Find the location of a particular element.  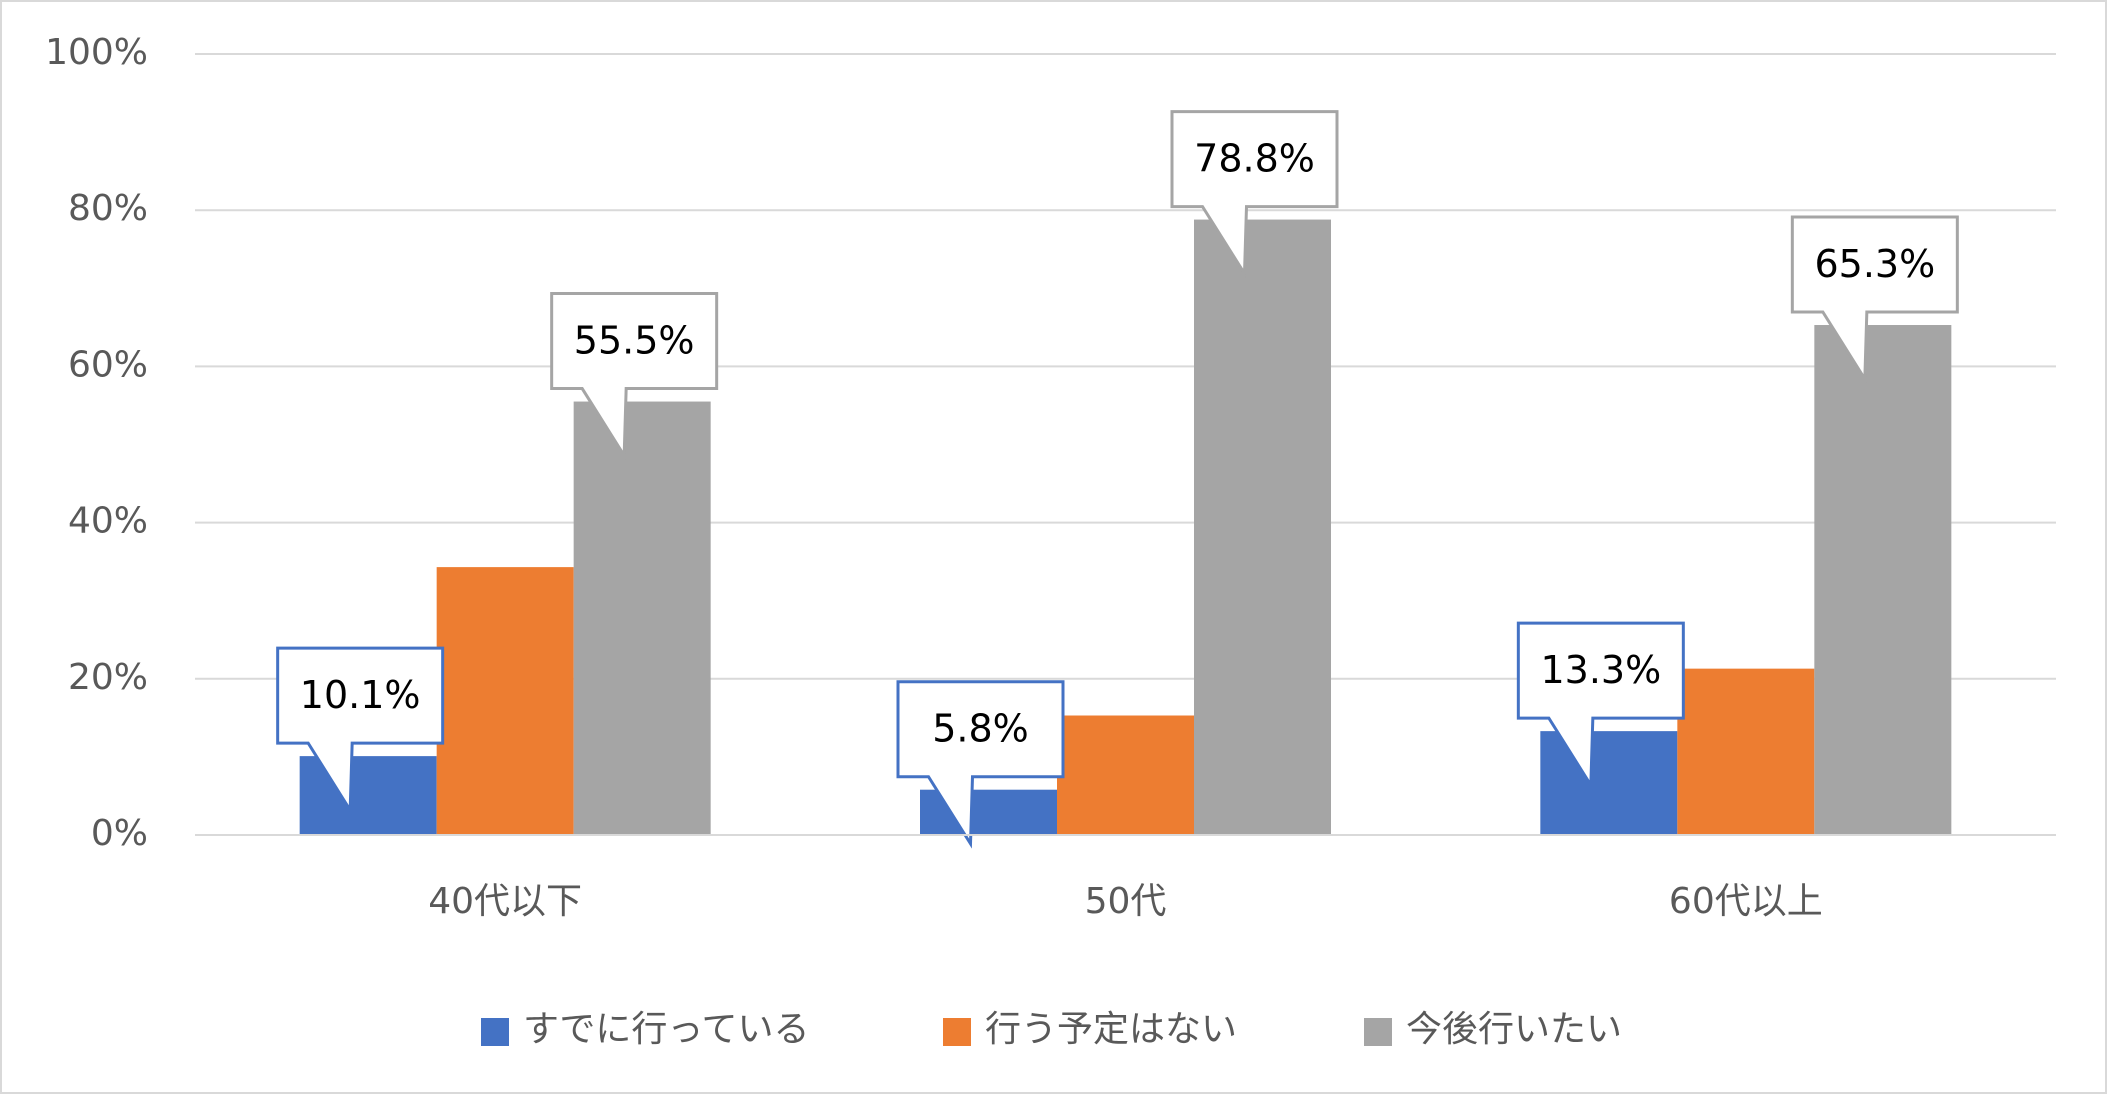

x-tick-label: 40代以下 is located at coordinates (505, 901).